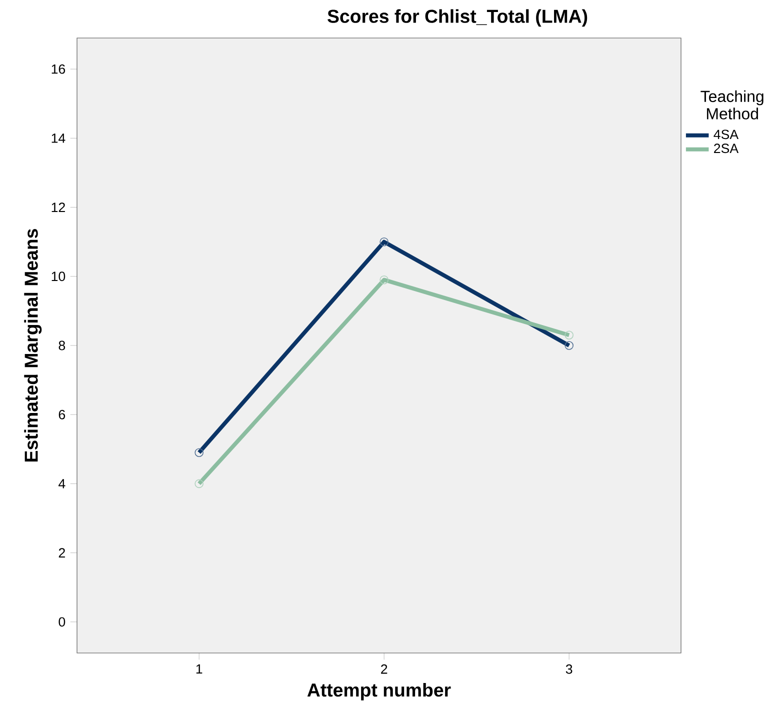 The height and width of the screenshot is (722, 784). What do you see at coordinates (726, 149) in the screenshot?
I see `legend-label: 2SA` at bounding box center [726, 149].